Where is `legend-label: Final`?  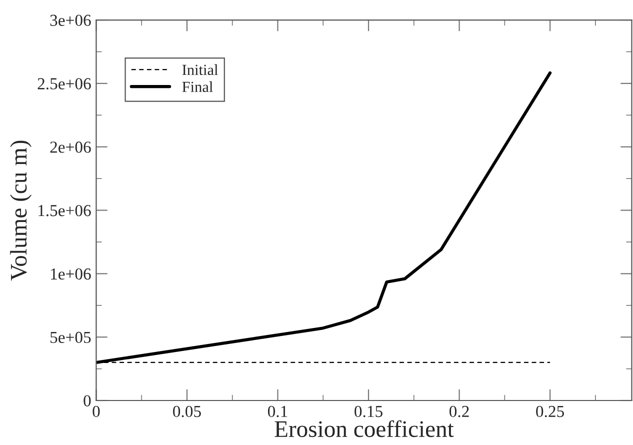 legend-label: Final is located at coordinates (197, 86).